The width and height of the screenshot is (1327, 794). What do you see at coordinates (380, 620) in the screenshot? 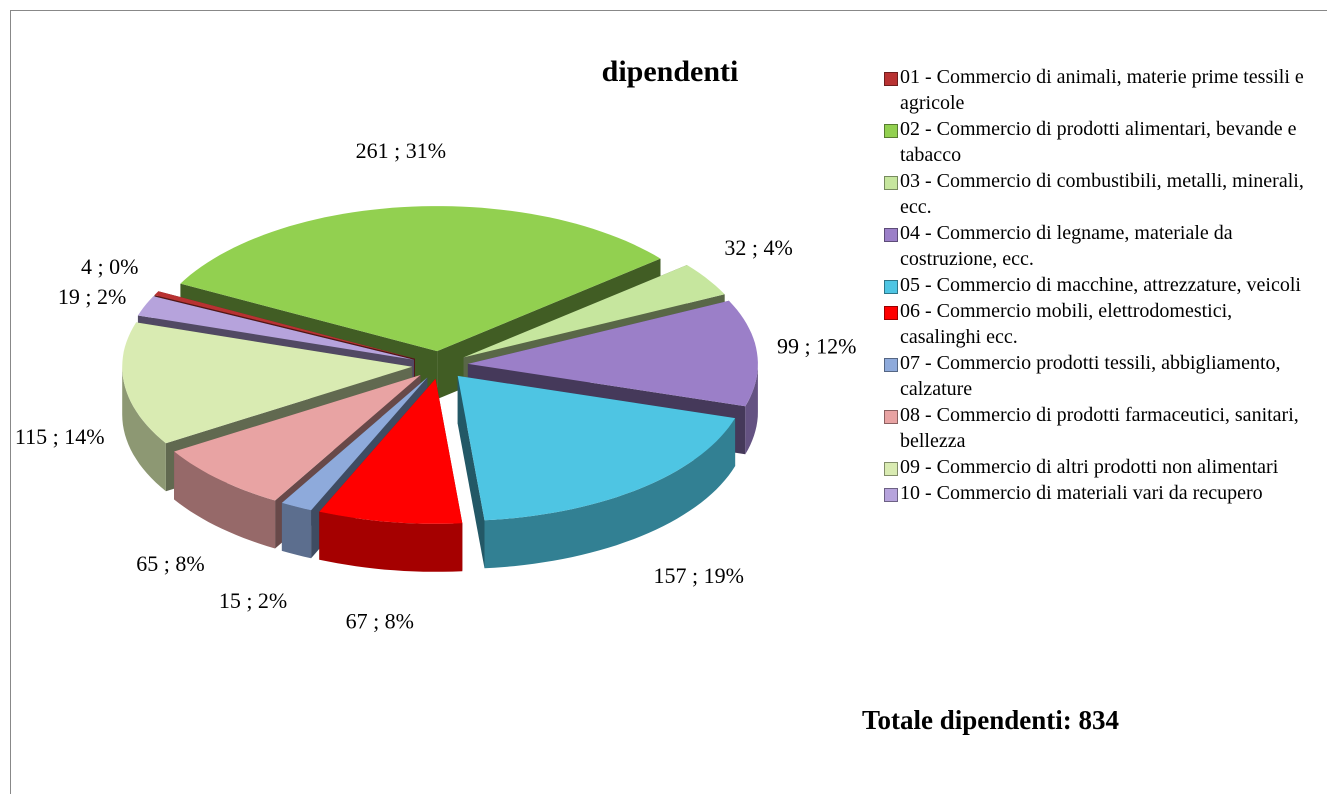
I see `data-label: 67 ; 8%` at bounding box center [380, 620].